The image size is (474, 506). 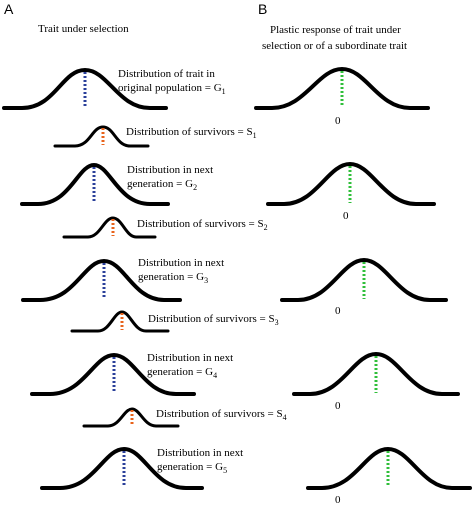 What do you see at coordinates (277, 322) in the screenshot?
I see `s3-subscript: 3` at bounding box center [277, 322].